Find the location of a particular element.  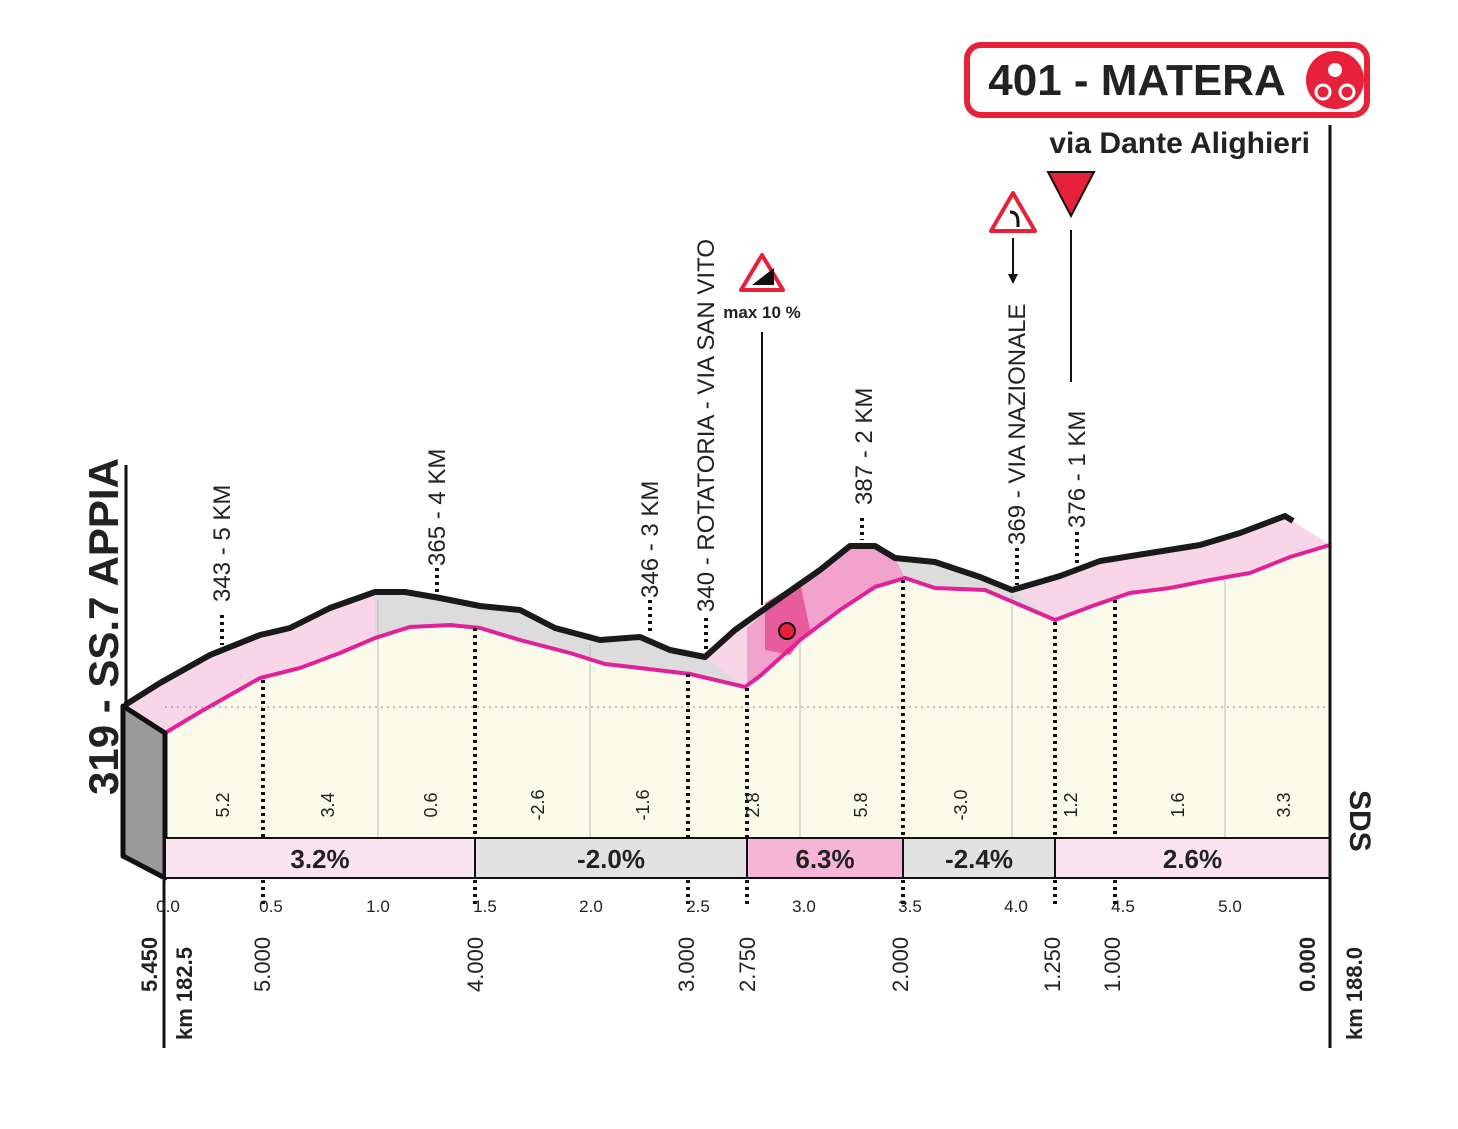

section-label: 2.6% is located at coordinates (1192, 859).